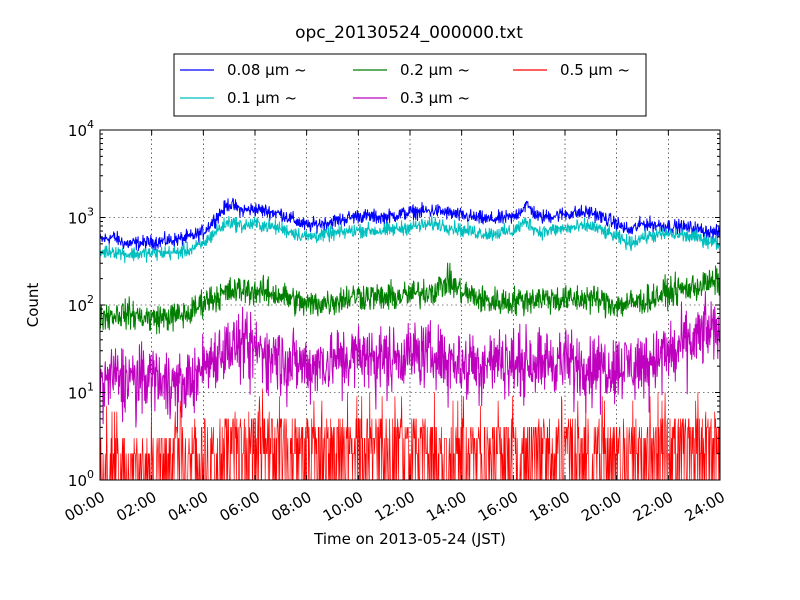 This screenshot has width=800, height=600. Describe the element at coordinates (81, 479) in the screenshot. I see `y-tick-label: 10⁰` at that location.